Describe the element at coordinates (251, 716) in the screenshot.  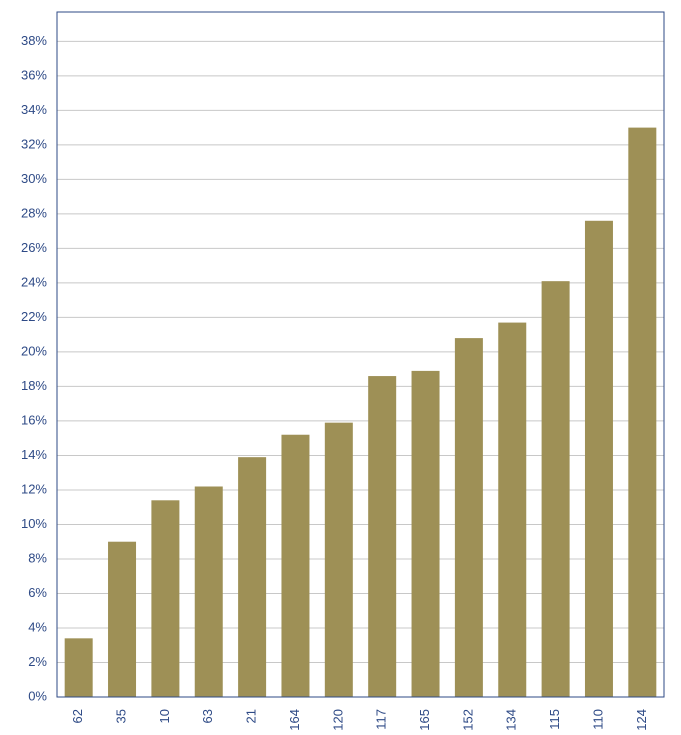
I see `x-tick-label: 21` at that location.